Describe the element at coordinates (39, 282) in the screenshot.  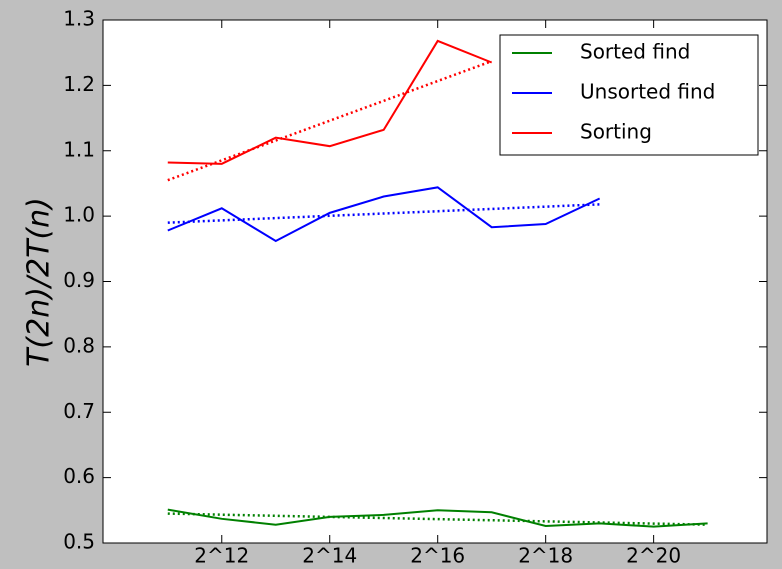
I see `y-axis-label: T(2n)/2T(n)` at that location.